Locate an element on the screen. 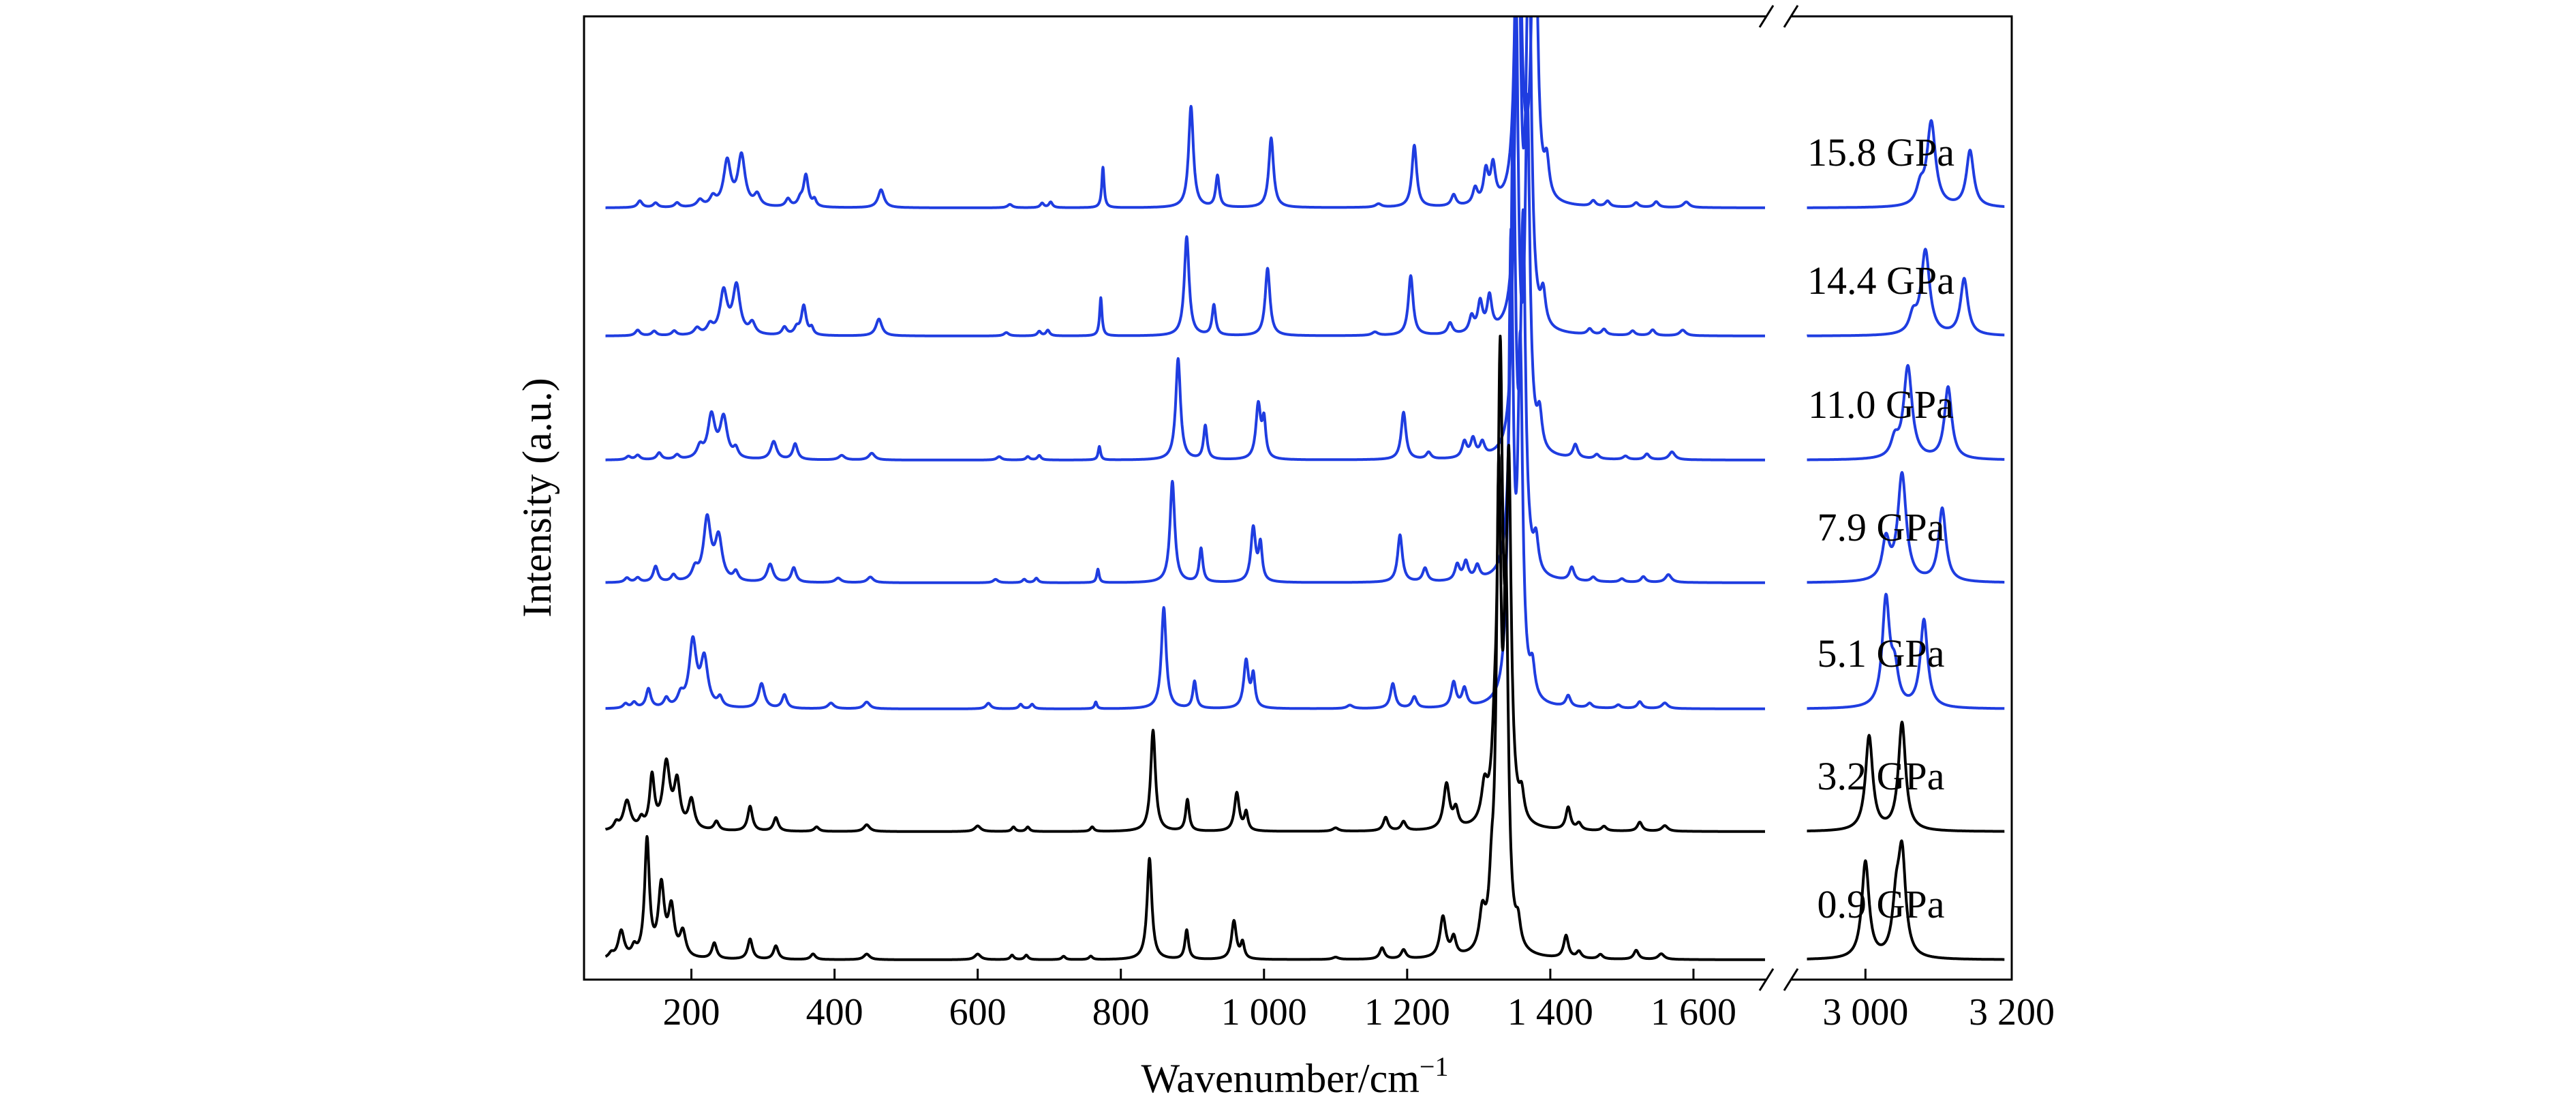 The image size is (2576, 1103). series-label-7_9-gpa: 7.9 GPa is located at coordinates (1881, 527).